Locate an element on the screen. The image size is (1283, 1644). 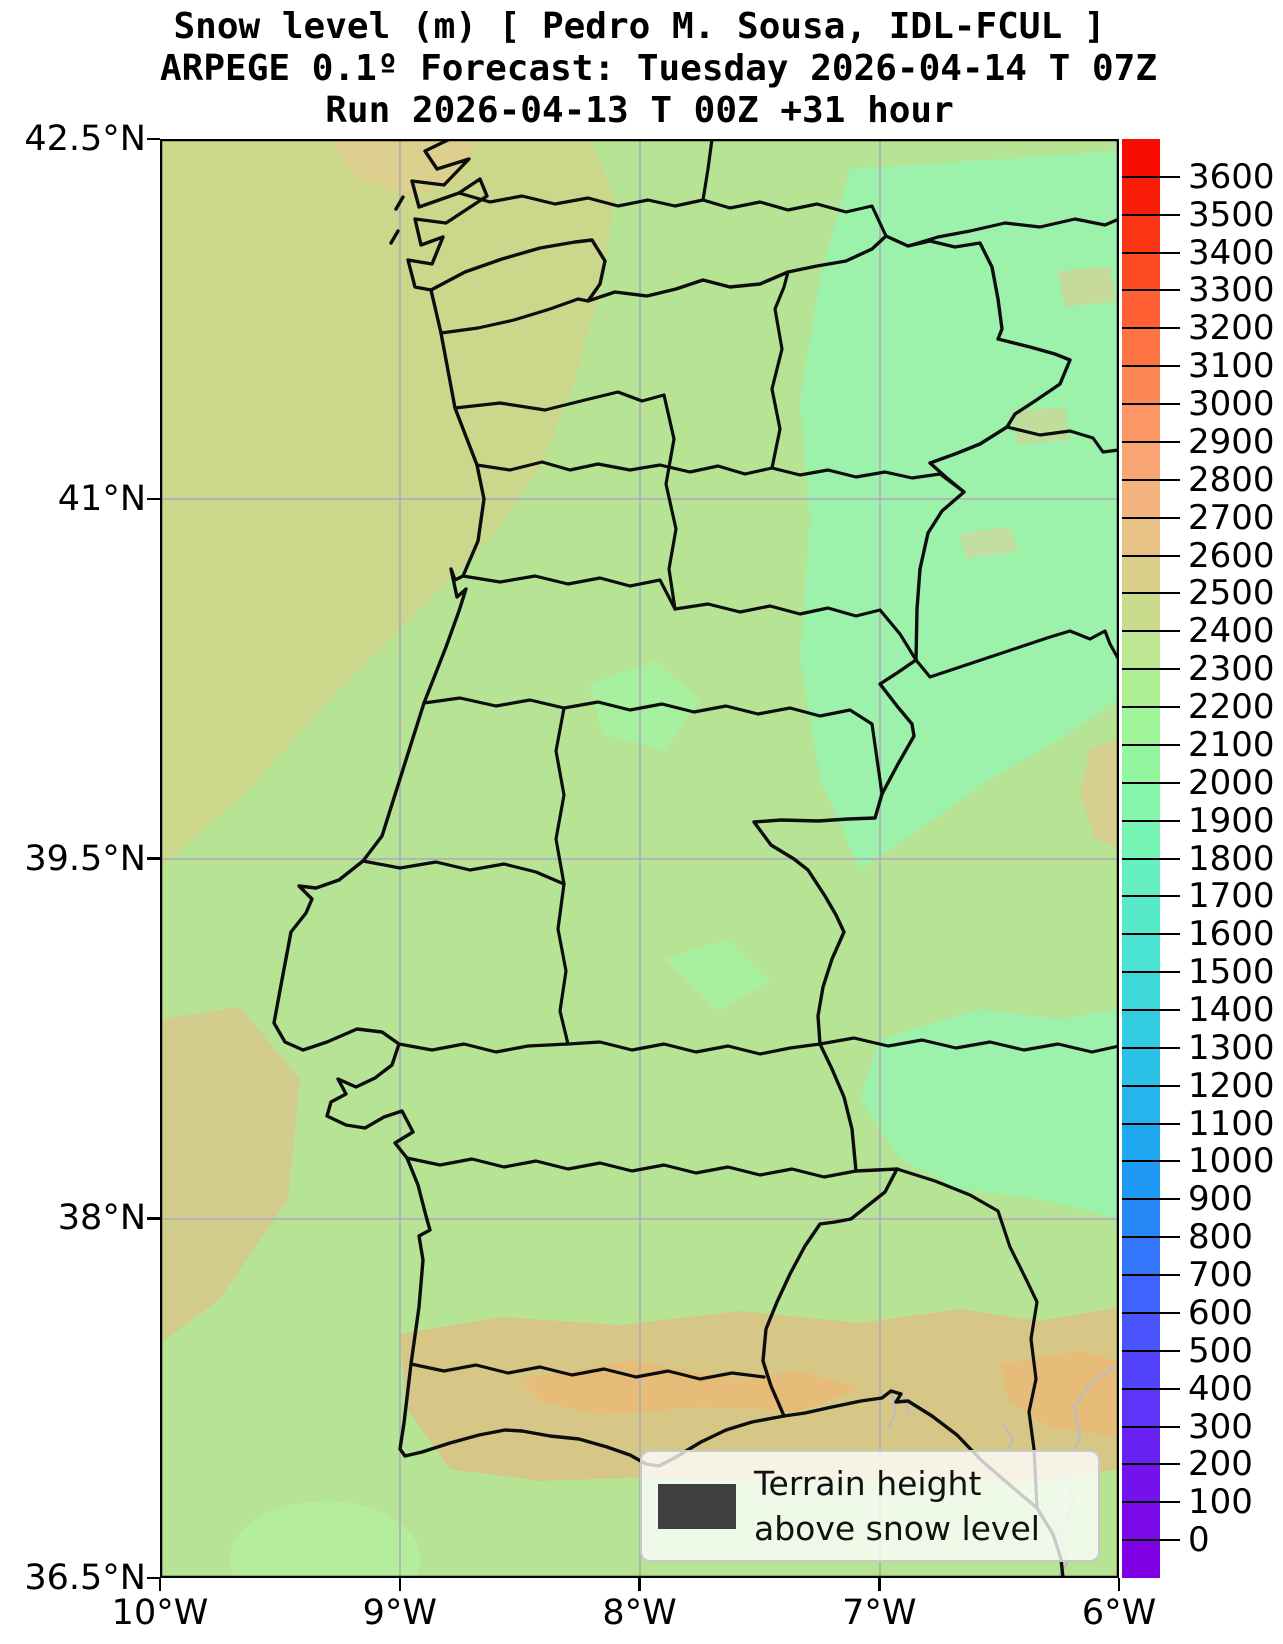
lat-tick-label: 39.5°N is located at coordinates (85, 858).